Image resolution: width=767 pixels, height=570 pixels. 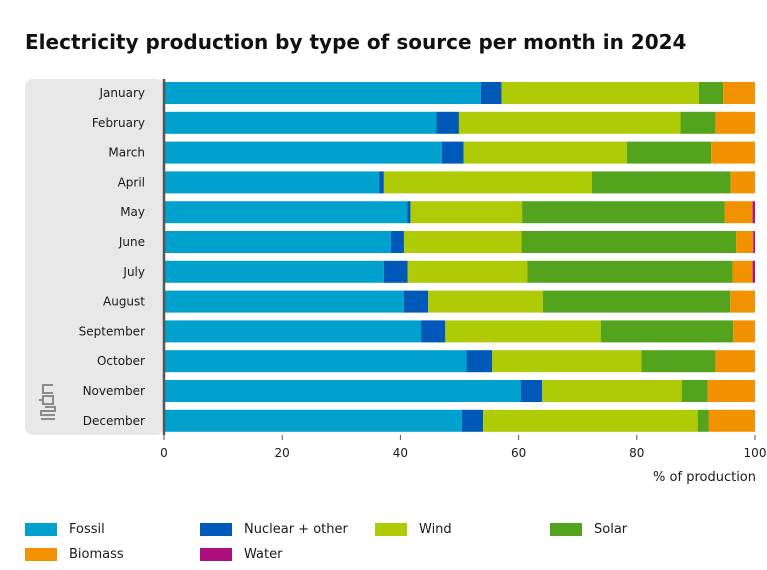 I want to click on category-label: March, so click(x=126, y=153).